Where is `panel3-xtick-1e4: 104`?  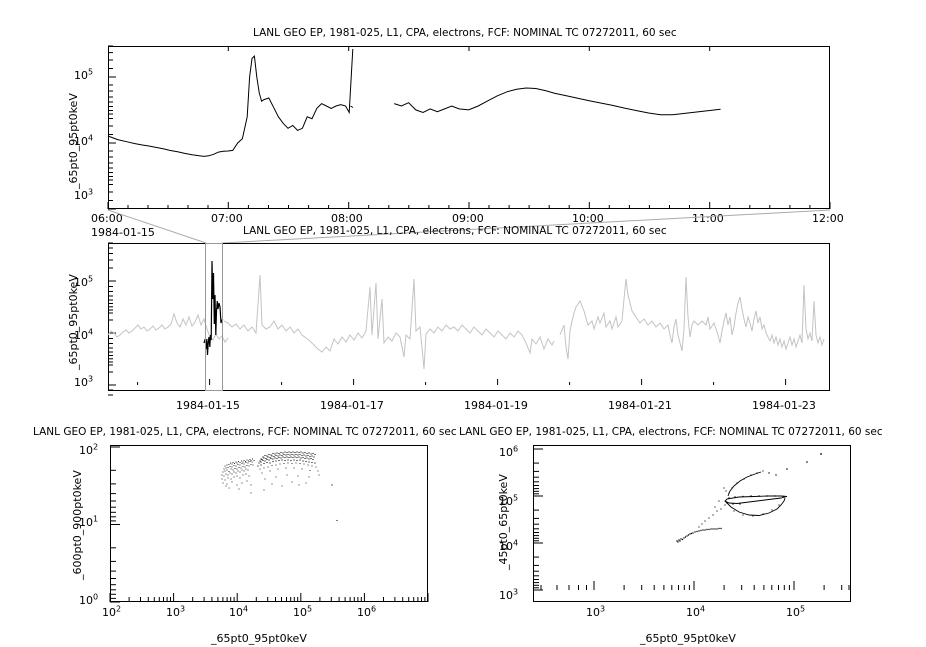 panel3-xtick-1e4: 104 is located at coordinates (239, 611).